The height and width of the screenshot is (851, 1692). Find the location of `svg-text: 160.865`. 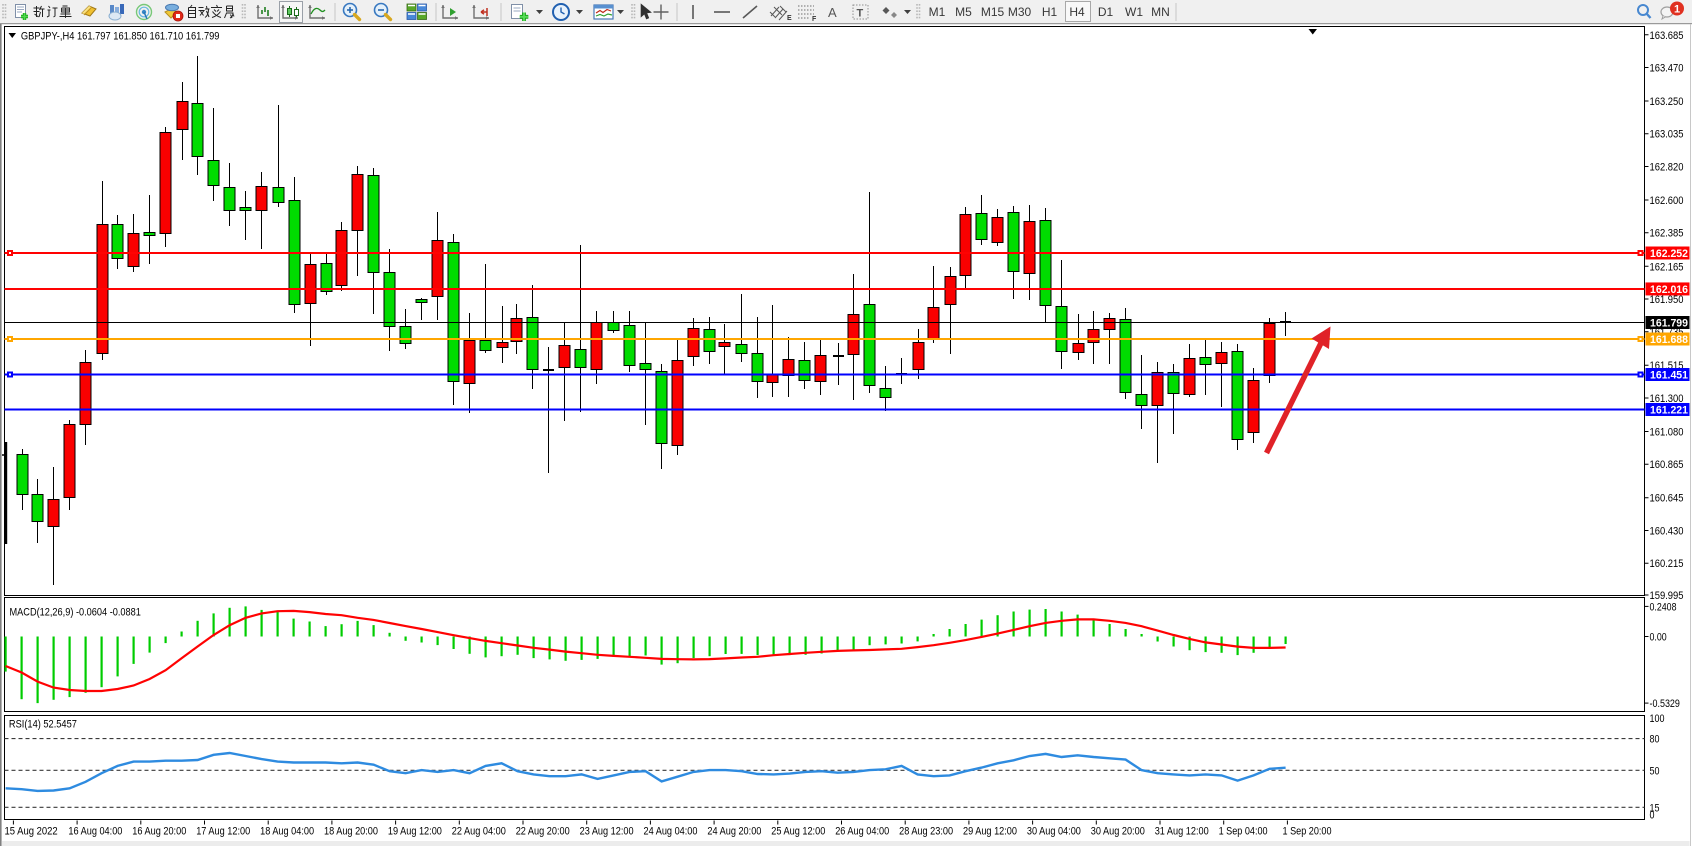

svg-text: 160.865 is located at coordinates (1667, 465).